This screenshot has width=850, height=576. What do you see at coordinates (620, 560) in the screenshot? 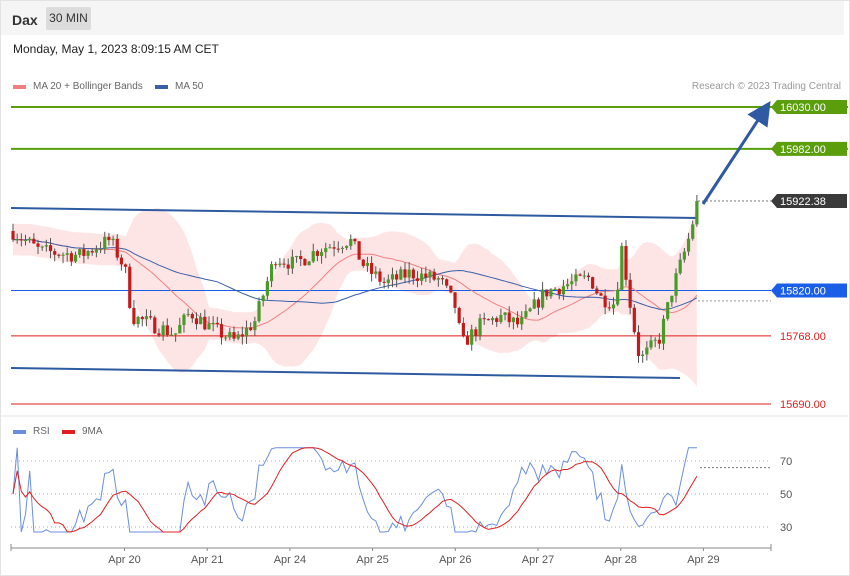
I see `x-tick-label: Apr 28` at bounding box center [620, 560].